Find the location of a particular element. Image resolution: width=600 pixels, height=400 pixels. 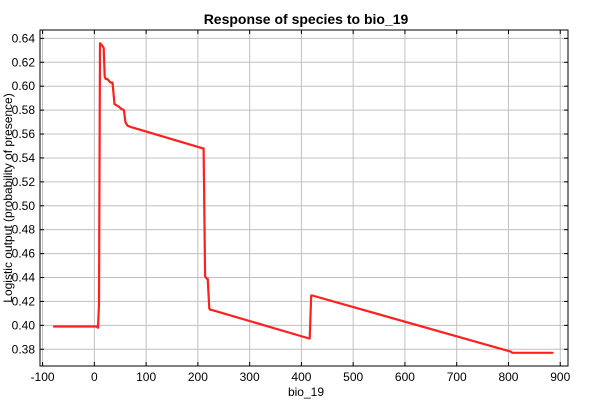

x-tick-label: 200 is located at coordinates (198, 377).